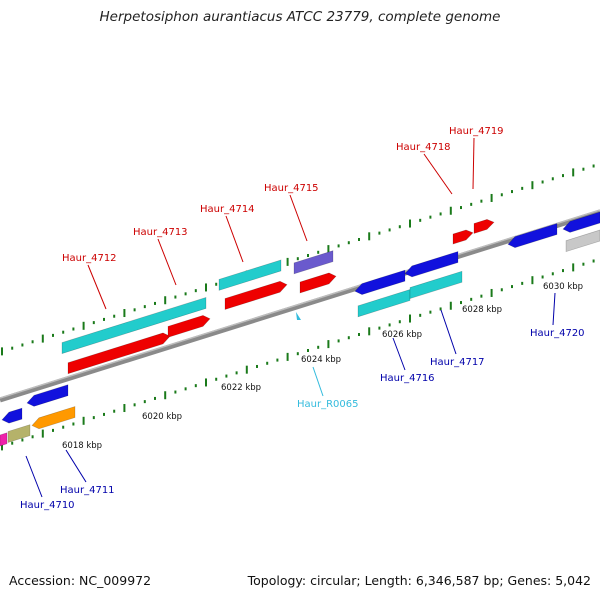 Image resolution: width=600 pixels, height=600 pixels. I want to click on gene-haur-4712-b, so click(119, 353).